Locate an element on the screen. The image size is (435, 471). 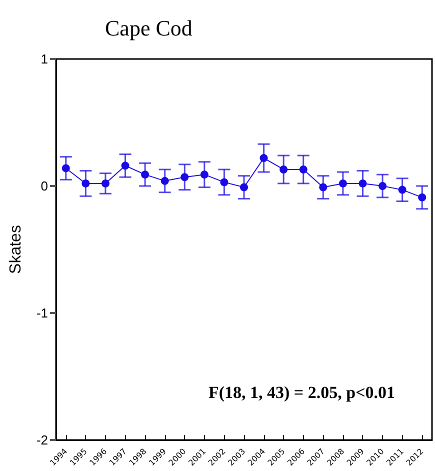
annotation: F(18, 1, 43) = 2.05, p<0.01 is located at coordinates (302, 392).